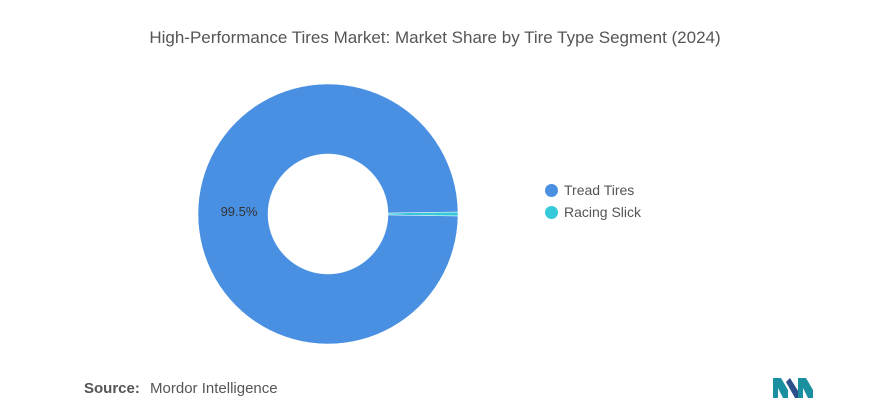 The width and height of the screenshot is (870, 419). I want to click on mordor-intelligence-logo-icon, so click(793, 388).